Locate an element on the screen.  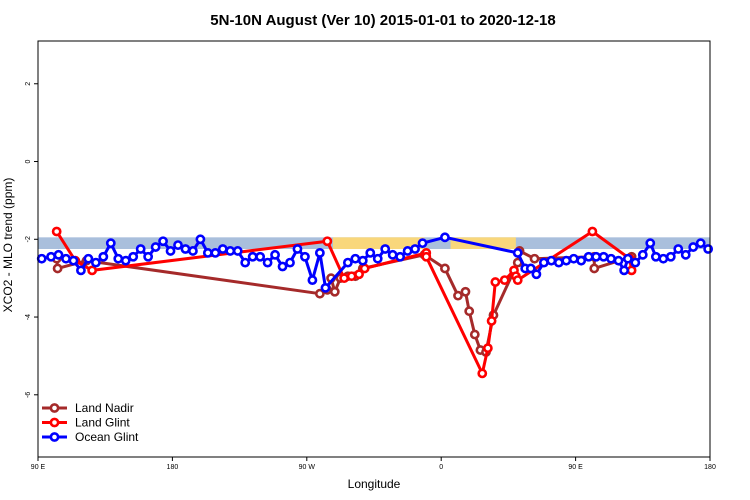
legend-item-land-nadir: Land Nadir is located at coordinates (88, 408).